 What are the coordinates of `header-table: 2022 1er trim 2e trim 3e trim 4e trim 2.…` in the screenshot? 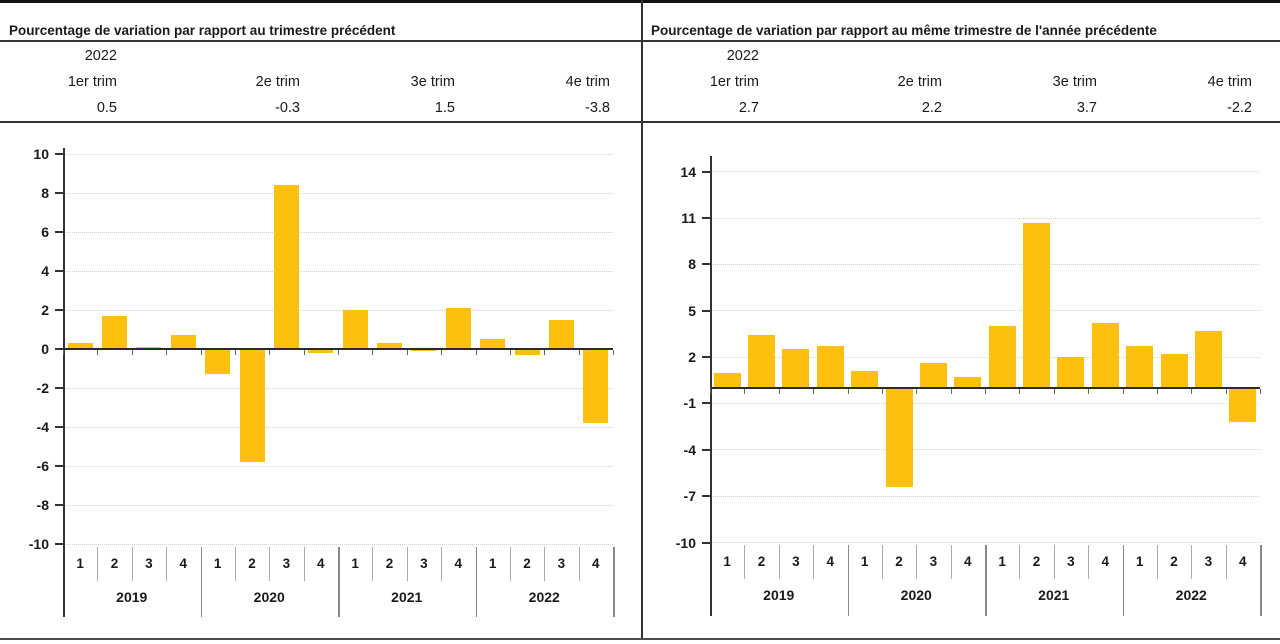 It's located at (961, 82).